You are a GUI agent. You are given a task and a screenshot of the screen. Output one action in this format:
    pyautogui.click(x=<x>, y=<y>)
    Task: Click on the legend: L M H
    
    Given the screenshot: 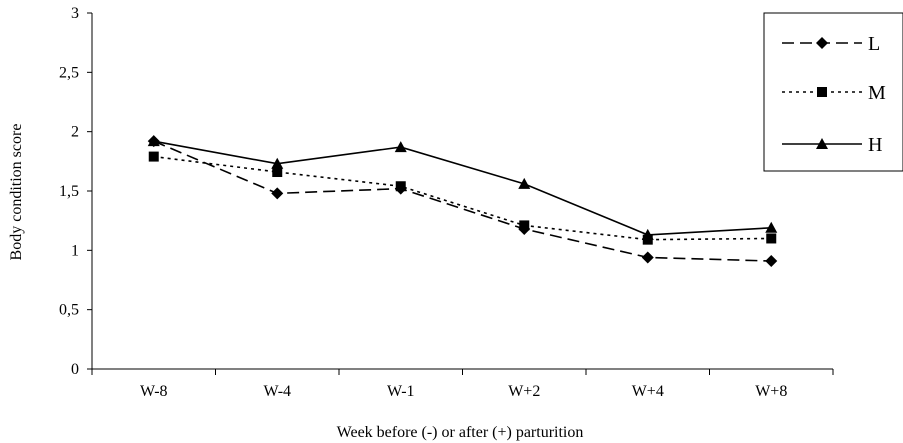 What is the action you would take?
    pyautogui.click(x=833, y=92)
    